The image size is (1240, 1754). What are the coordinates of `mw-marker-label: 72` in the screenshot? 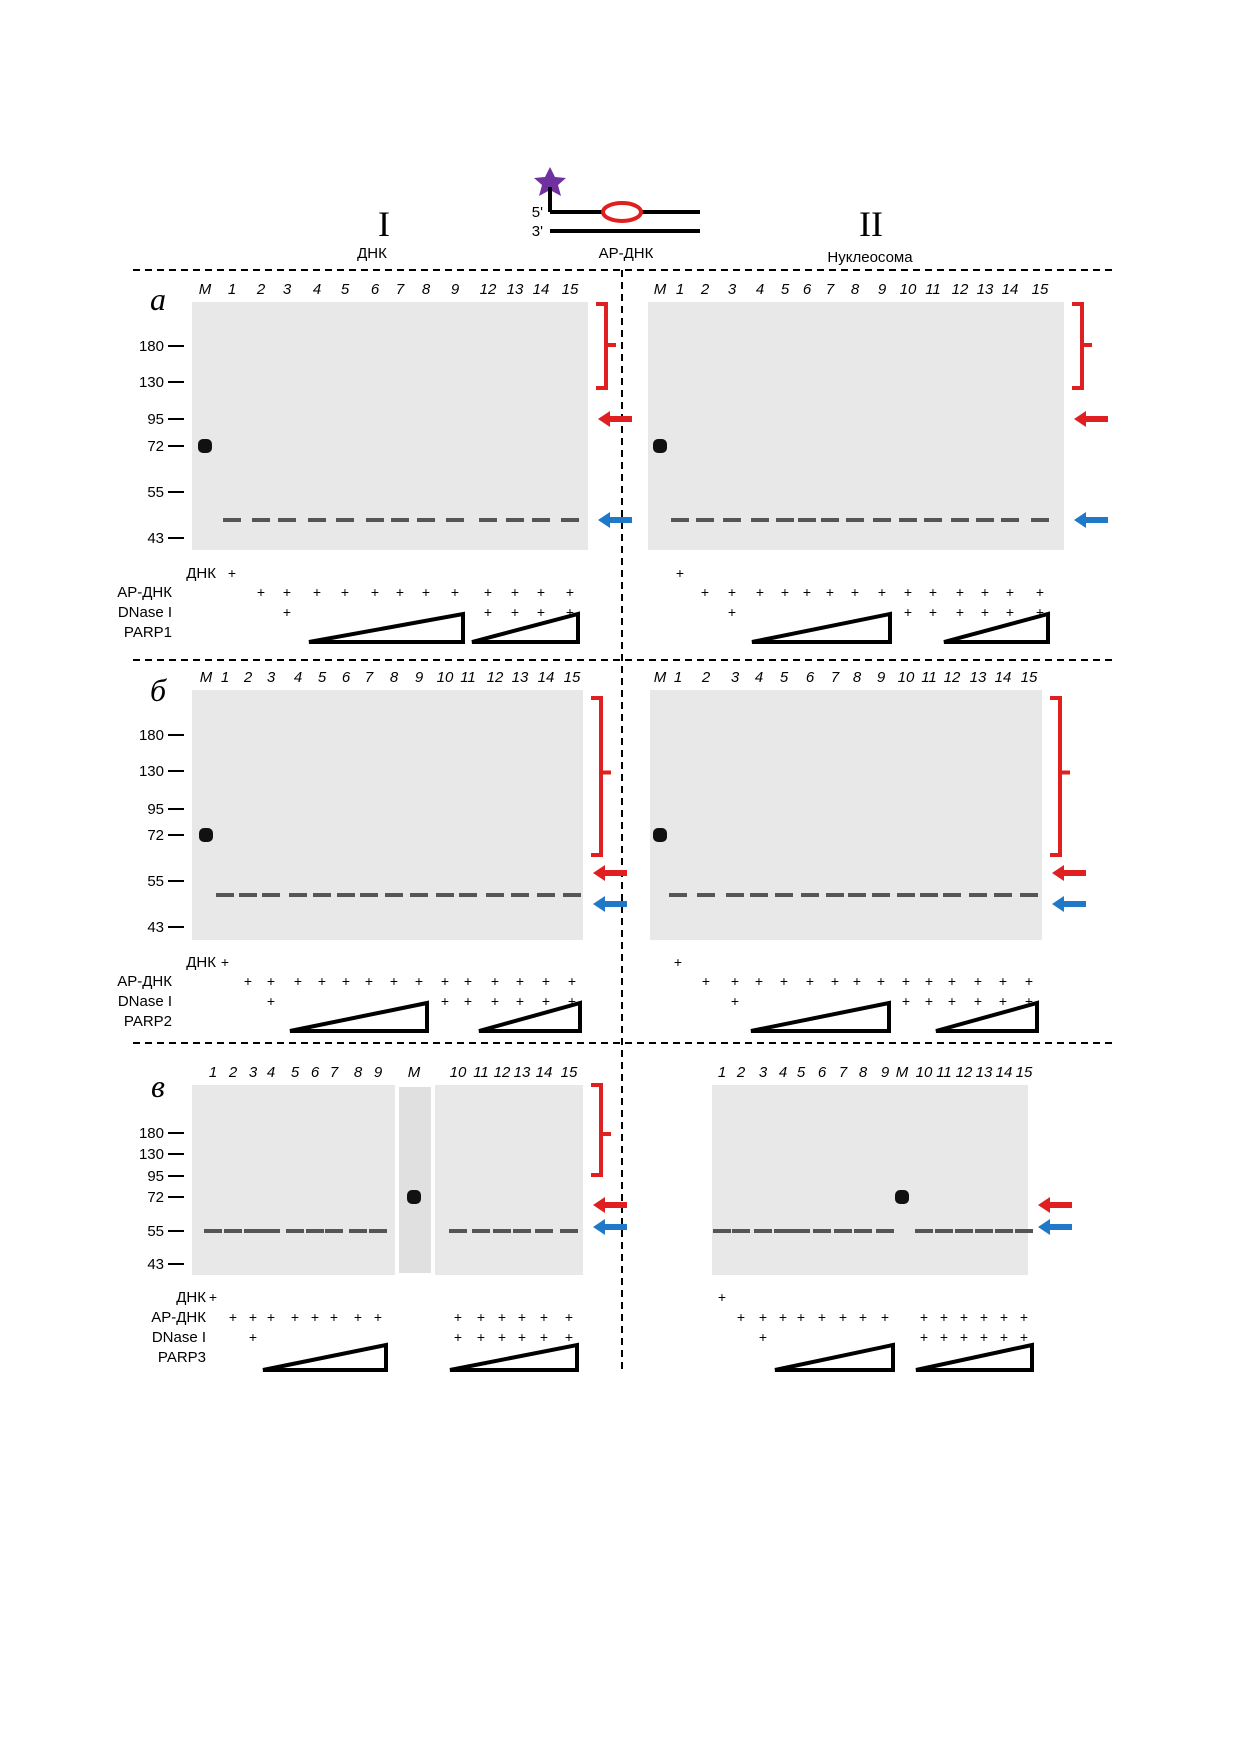 It's located at (155, 446).